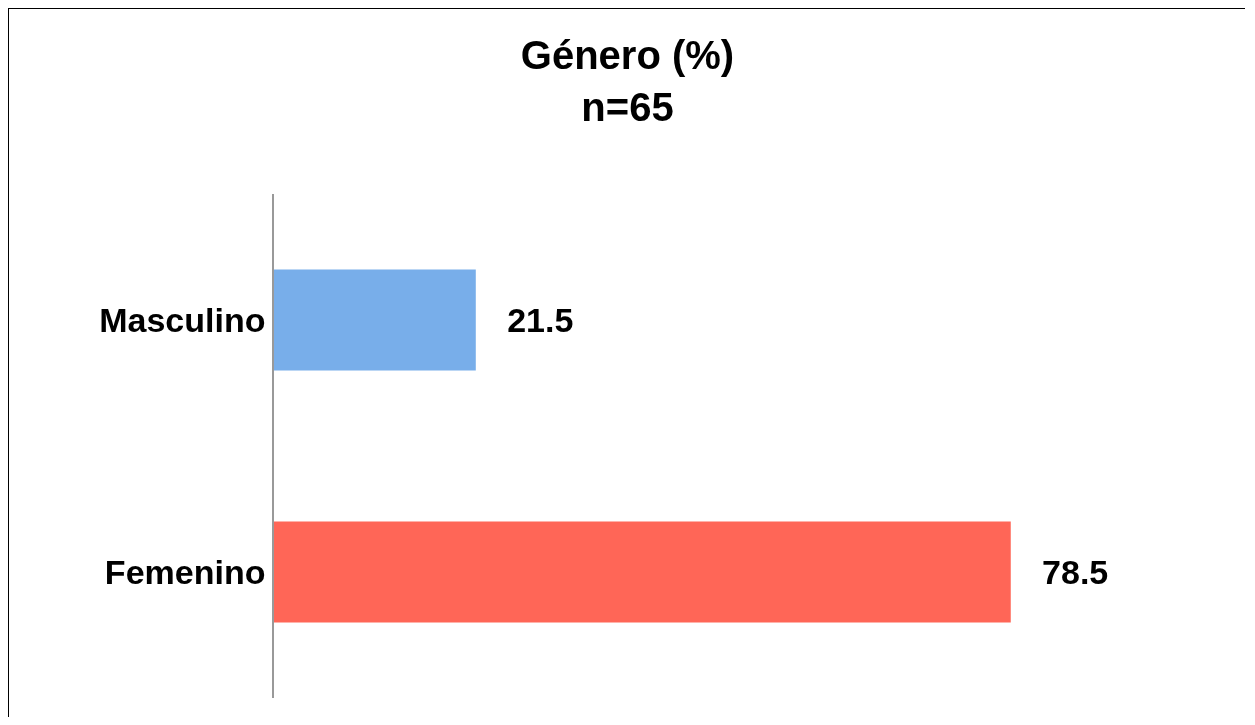 This screenshot has height=725, width=1255. I want to click on data-label: 21.5, so click(540, 320).